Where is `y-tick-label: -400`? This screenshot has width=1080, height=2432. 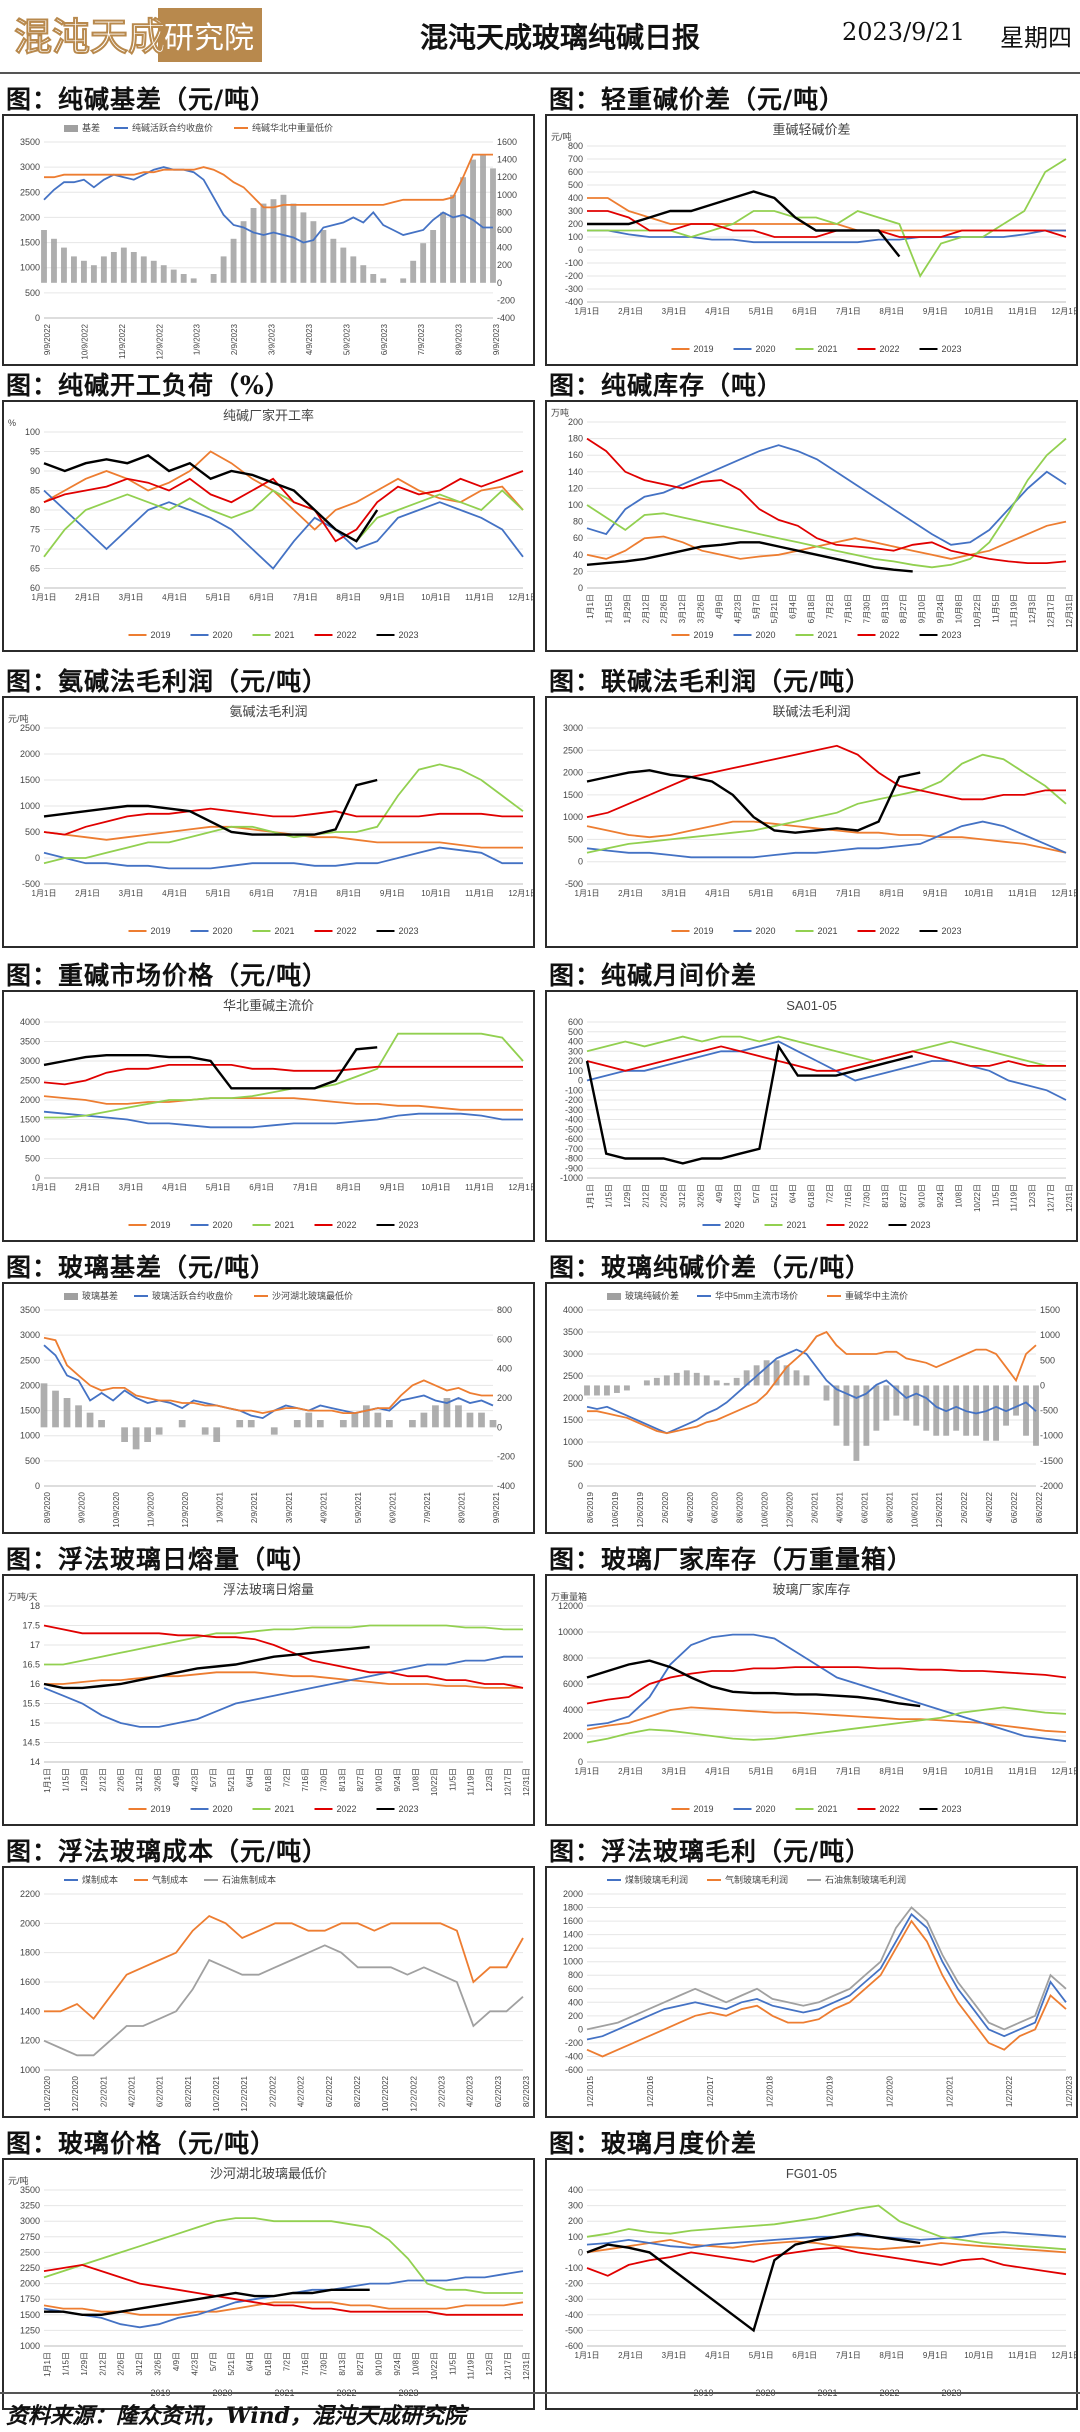 y-tick-label: -400 is located at coordinates (574, 2056).